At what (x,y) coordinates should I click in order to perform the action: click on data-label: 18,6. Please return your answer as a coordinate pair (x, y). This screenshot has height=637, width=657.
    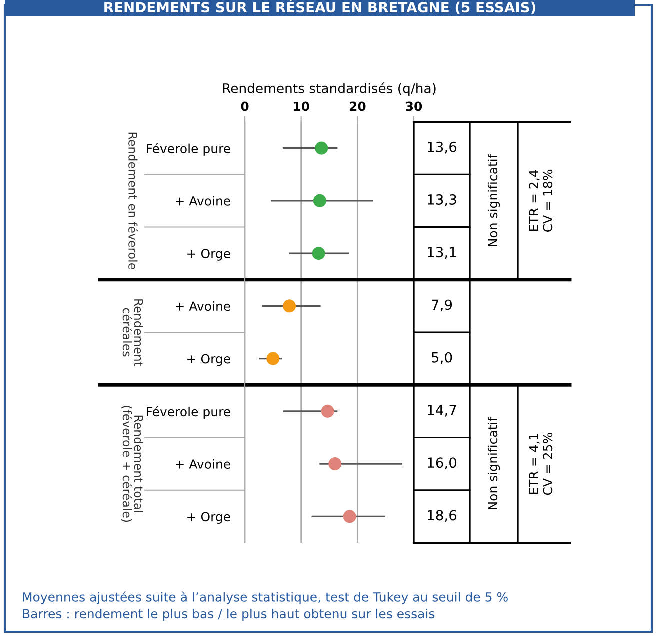
    Looking at the image, I should click on (442, 516).